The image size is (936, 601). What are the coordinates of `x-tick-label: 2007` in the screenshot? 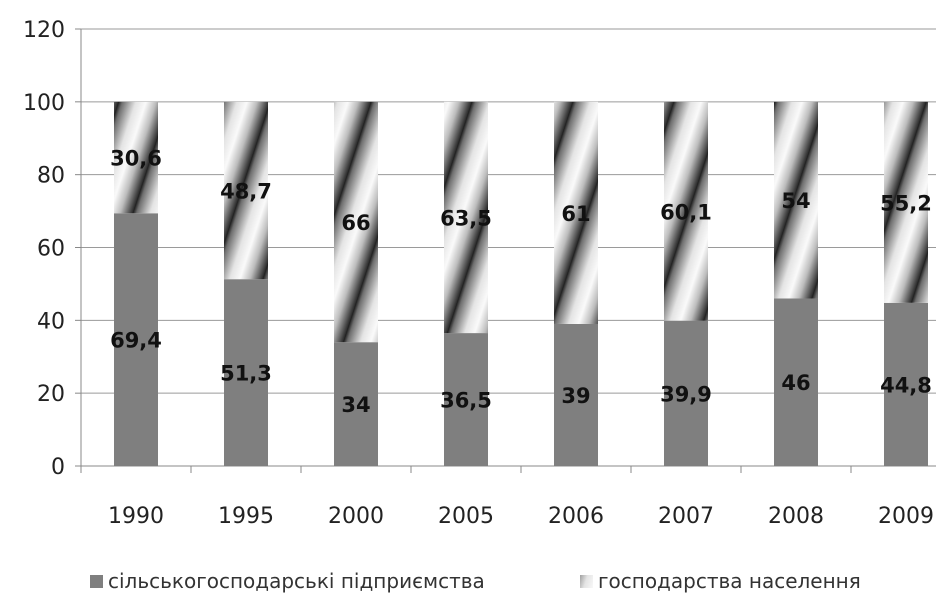 It's located at (686, 516).